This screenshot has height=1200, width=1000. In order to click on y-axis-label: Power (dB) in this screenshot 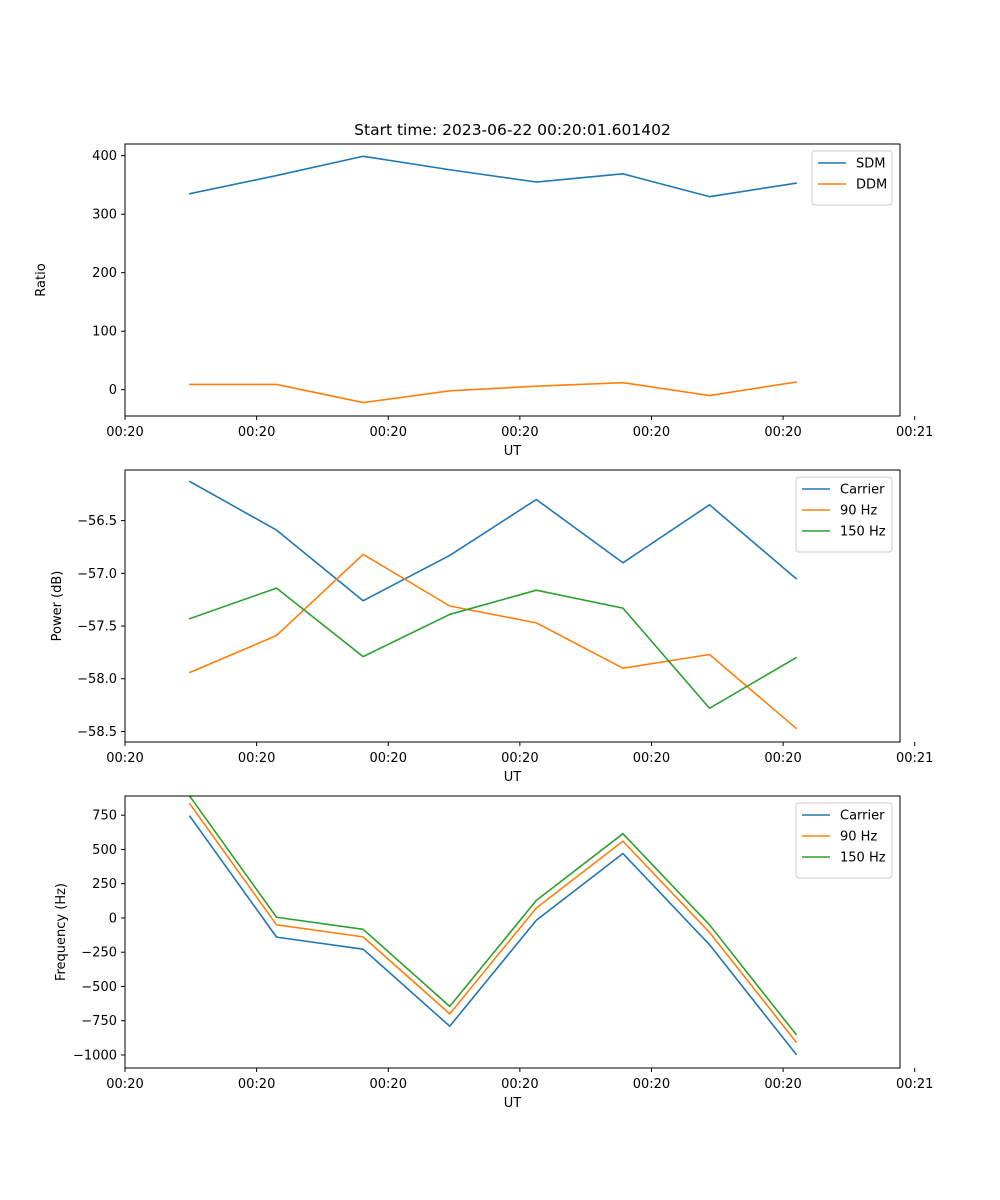, I will do `click(57, 606)`.